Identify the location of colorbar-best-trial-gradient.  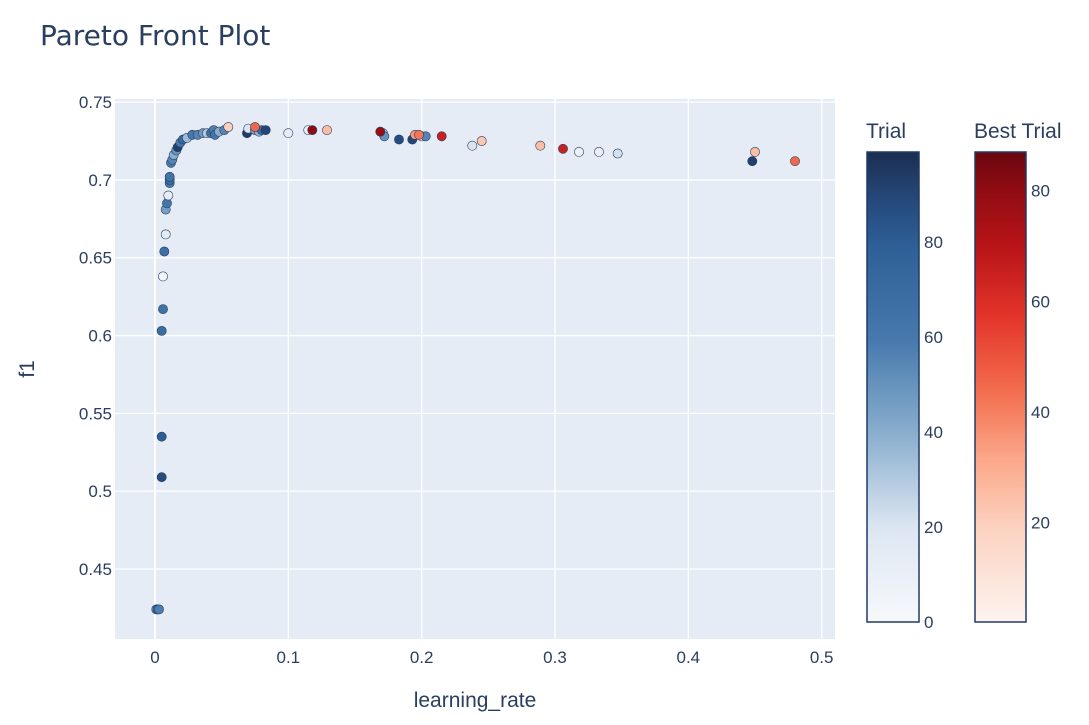
(1000, 387).